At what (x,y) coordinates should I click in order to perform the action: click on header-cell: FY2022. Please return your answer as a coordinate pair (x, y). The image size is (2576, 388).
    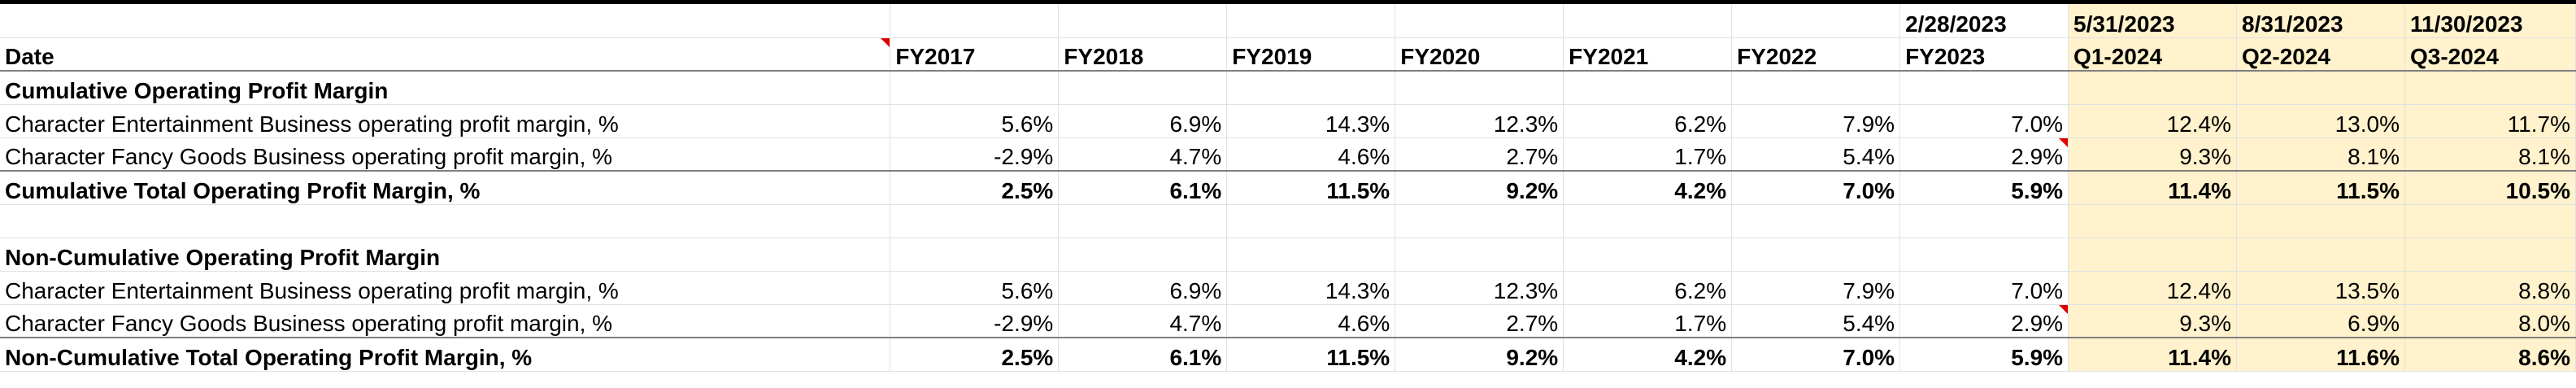
    Looking at the image, I should click on (1816, 54).